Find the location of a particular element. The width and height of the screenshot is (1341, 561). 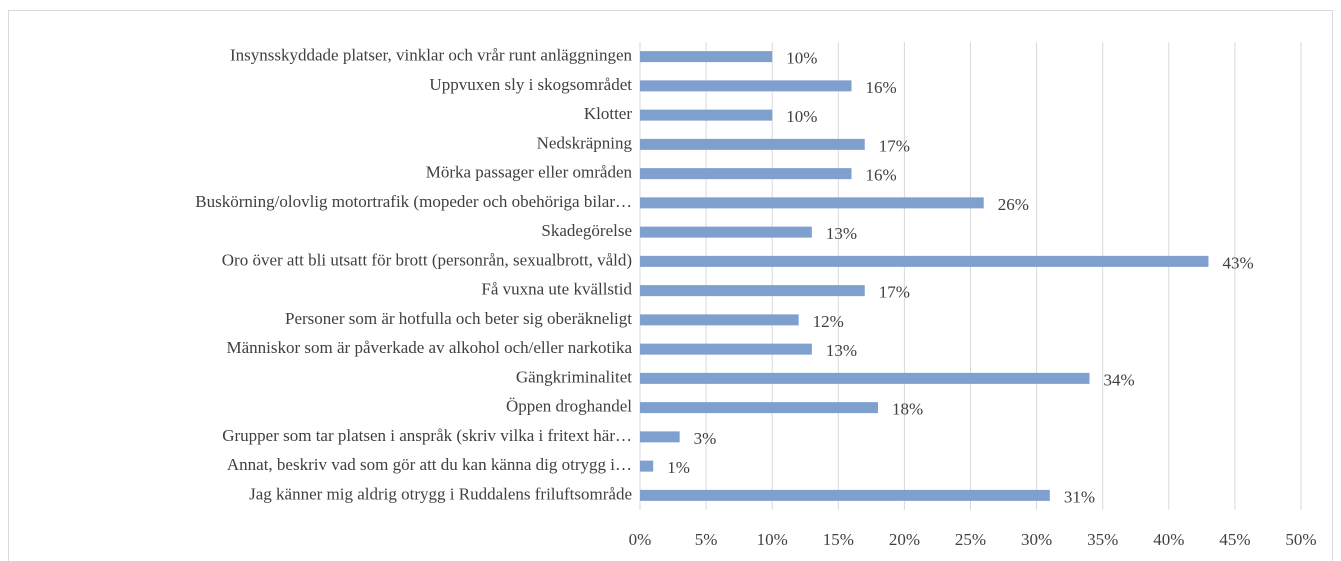

y-tick-label: Uppvuxen sly i skogsområdet is located at coordinates (530, 84).